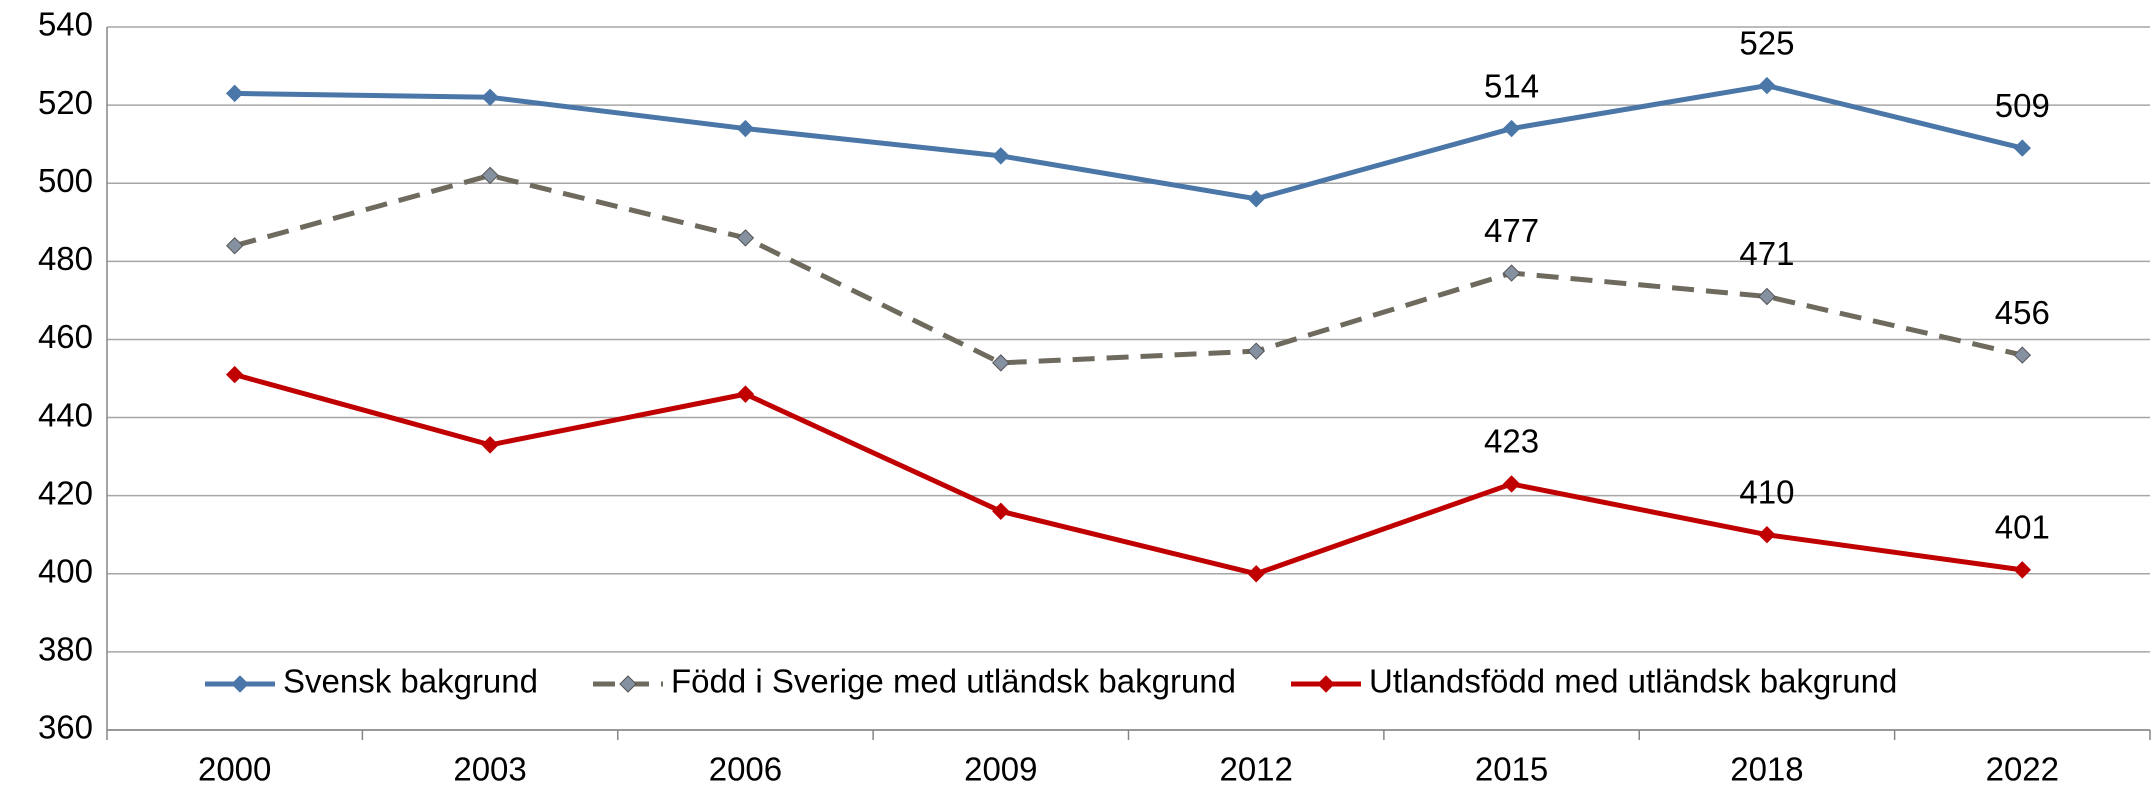  What do you see at coordinates (1511, 769) in the screenshot?
I see `x-tick-label: 2015` at bounding box center [1511, 769].